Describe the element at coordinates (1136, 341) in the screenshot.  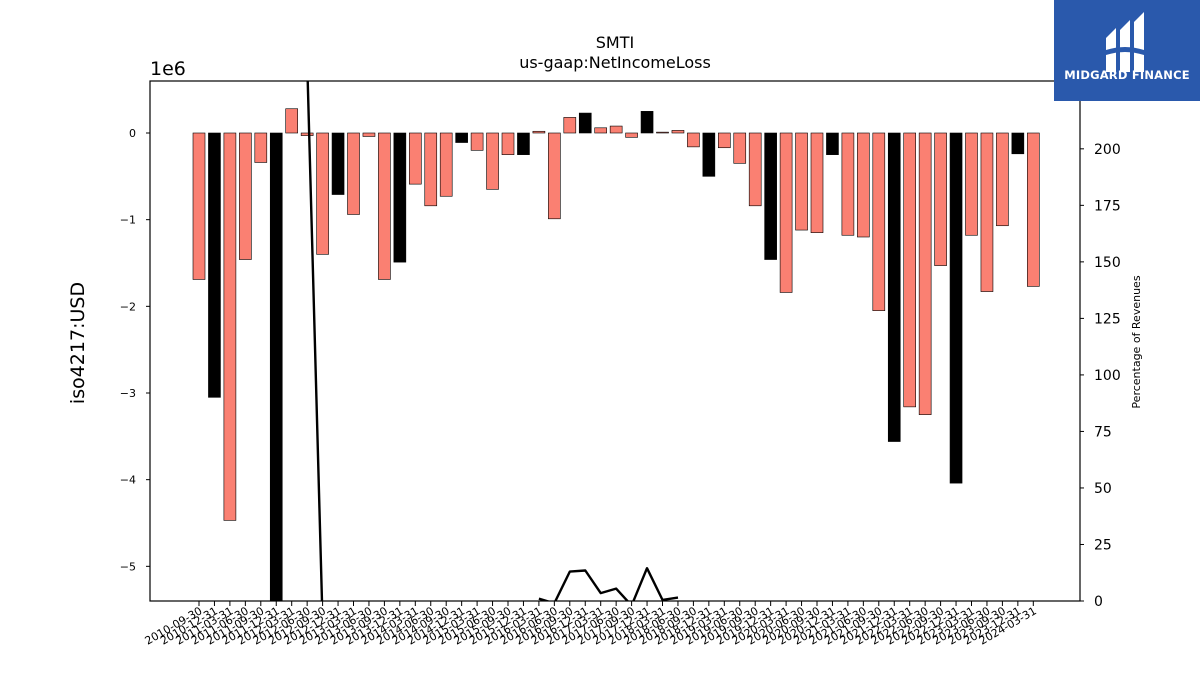
I see `y2-axis-label: Percentage of Revenues` at that location.